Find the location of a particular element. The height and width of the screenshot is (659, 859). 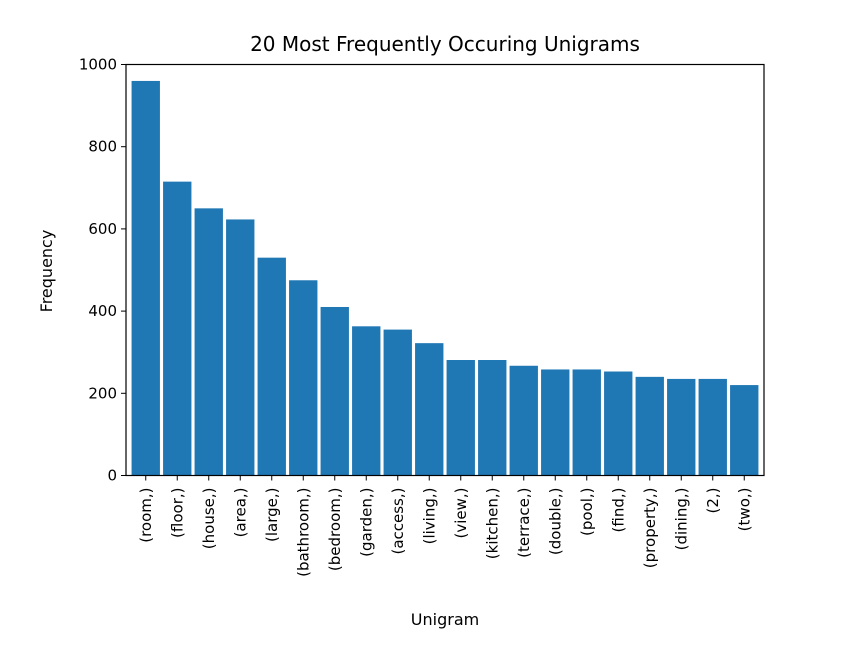

x-tick-label: (area,) is located at coordinates (240, 513).